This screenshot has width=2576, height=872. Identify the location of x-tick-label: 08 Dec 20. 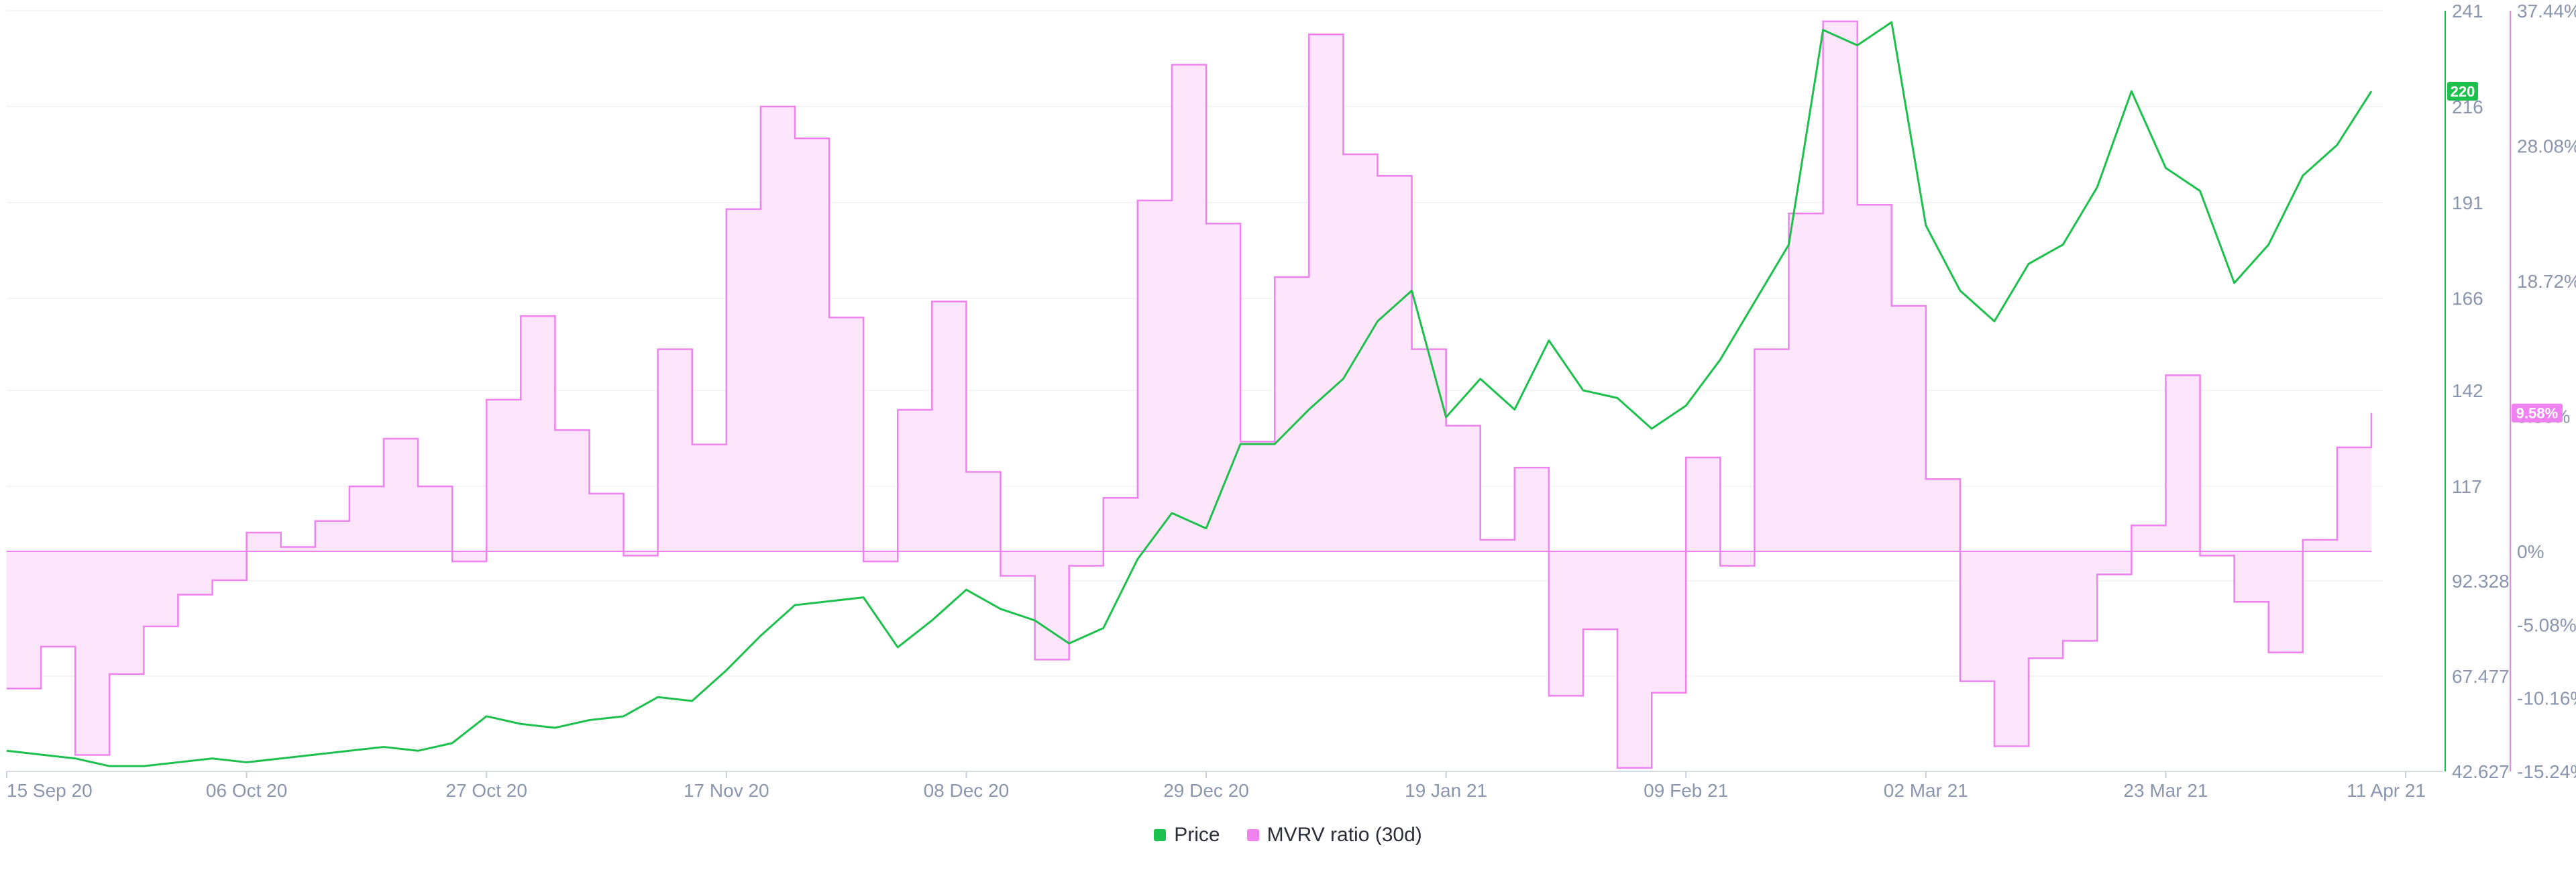
(967, 790).